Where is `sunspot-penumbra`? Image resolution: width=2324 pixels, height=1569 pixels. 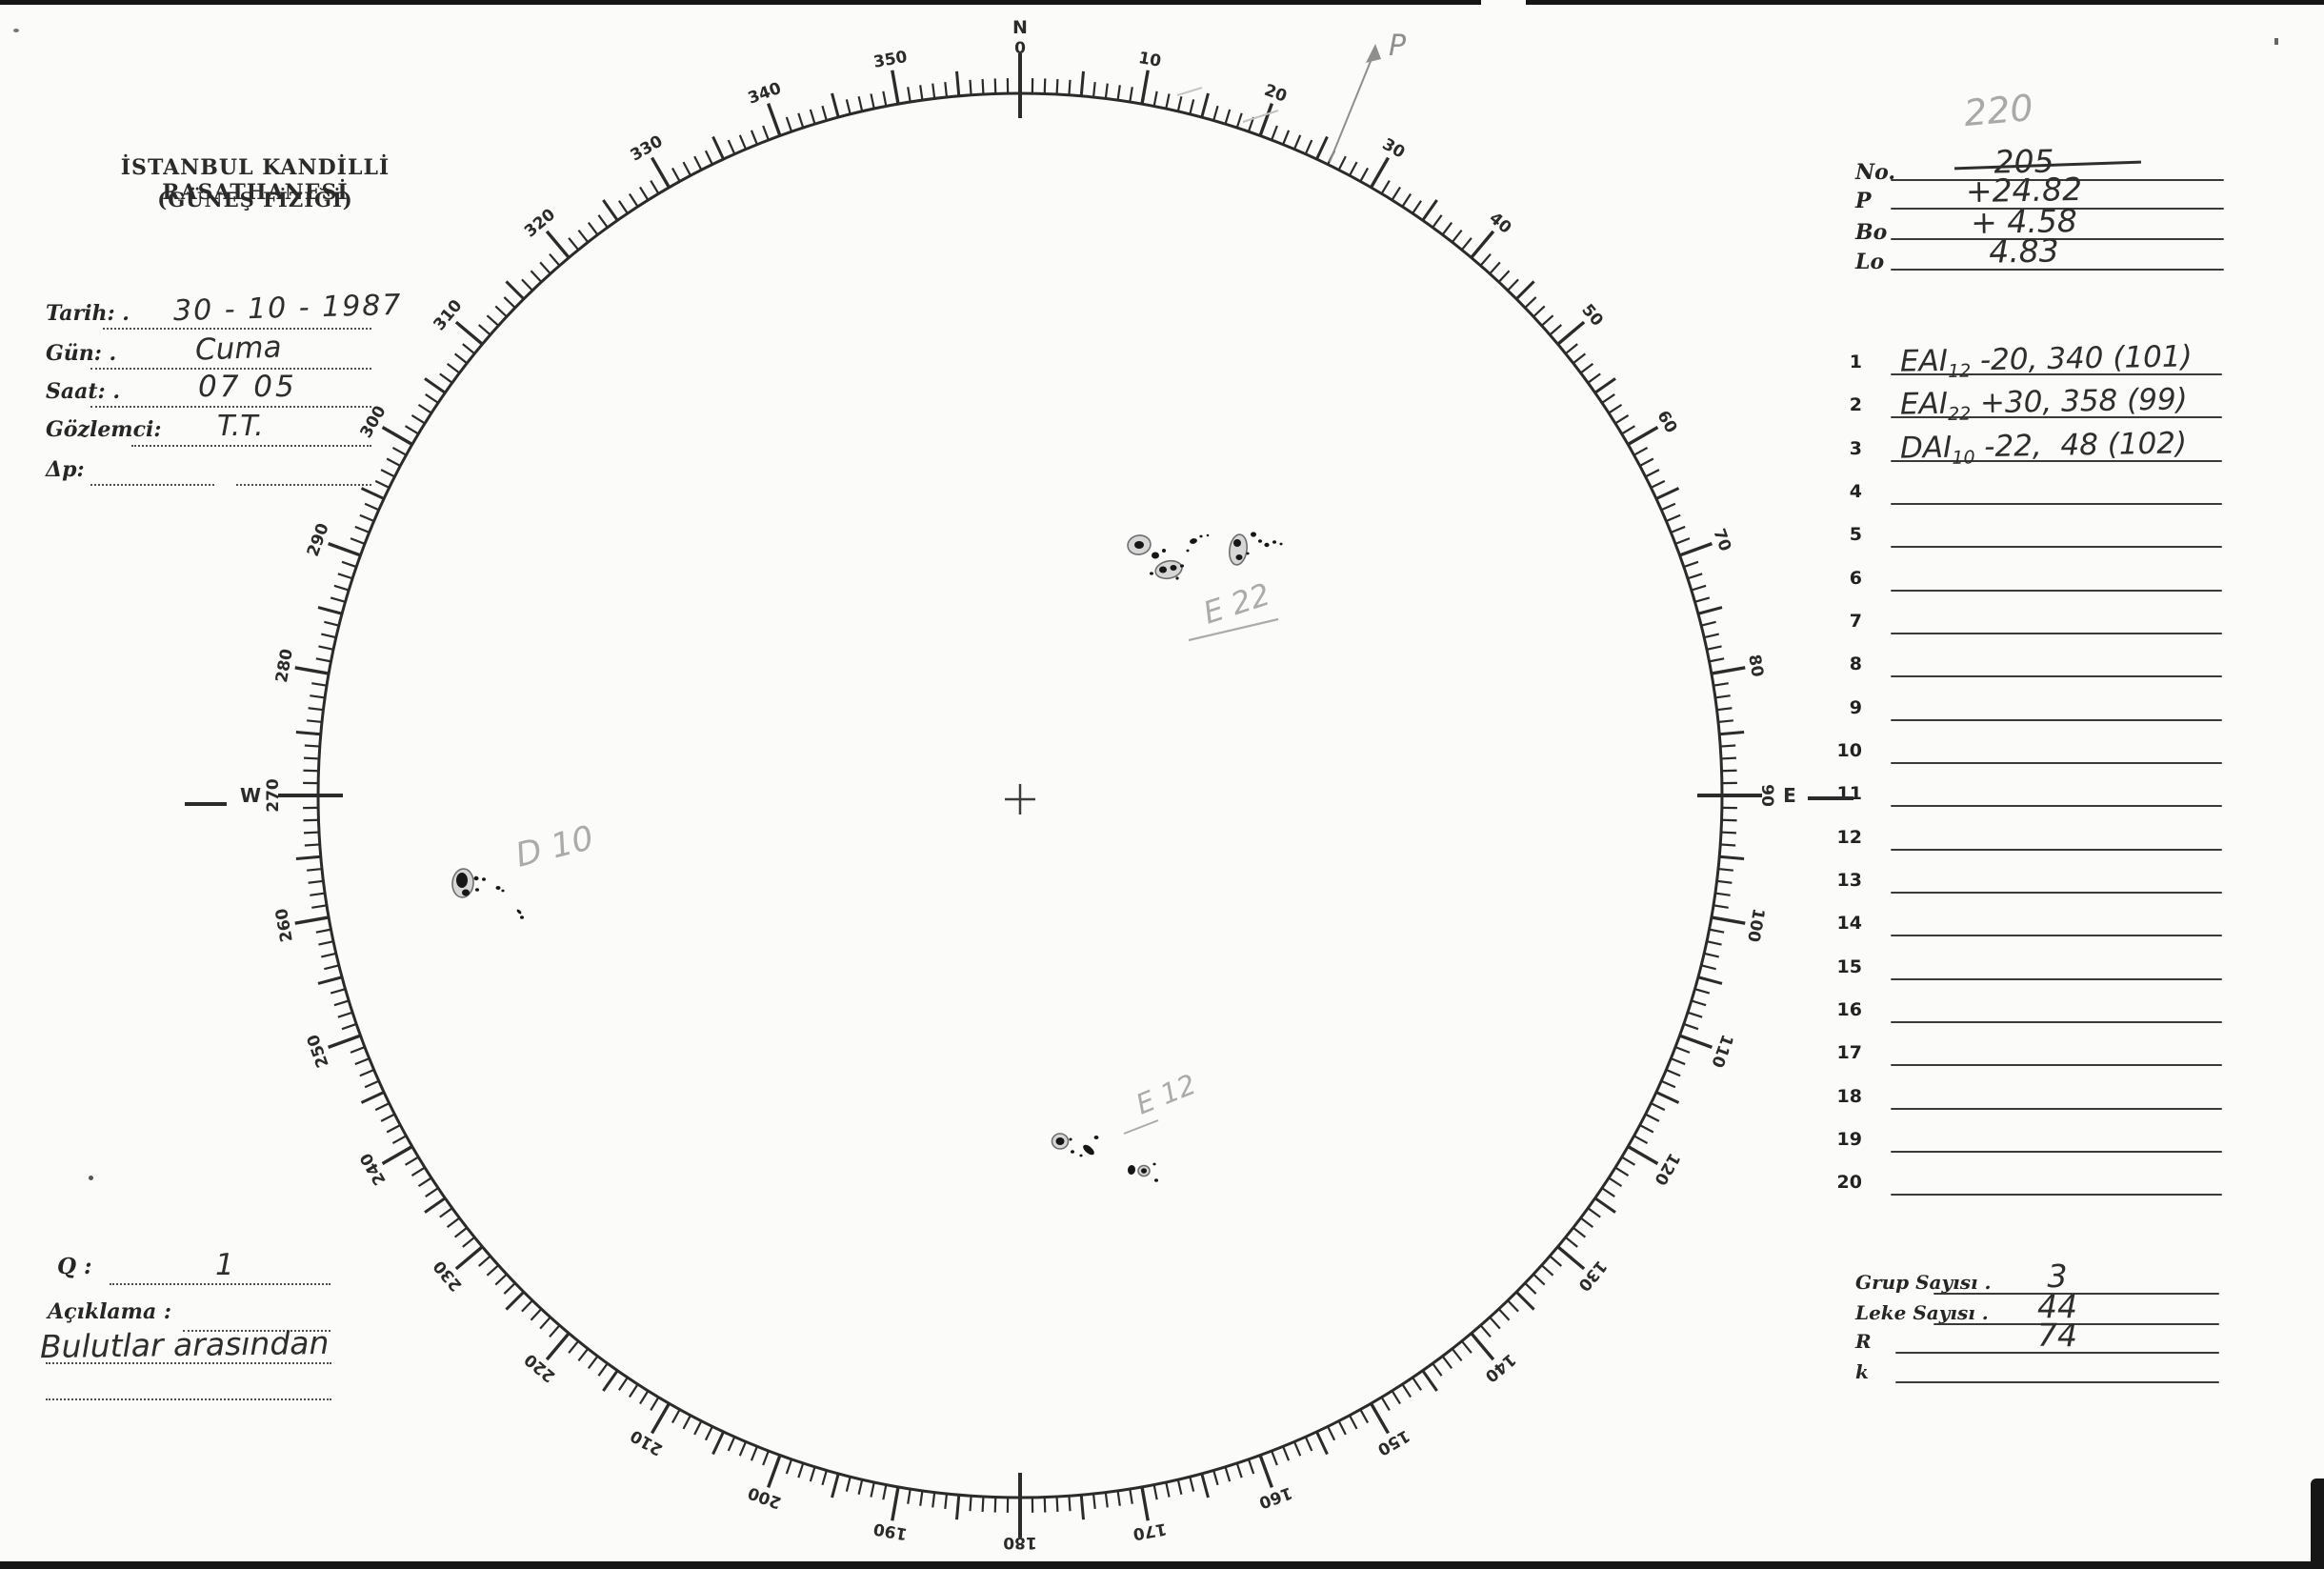 sunspot-penumbra is located at coordinates (1238, 549).